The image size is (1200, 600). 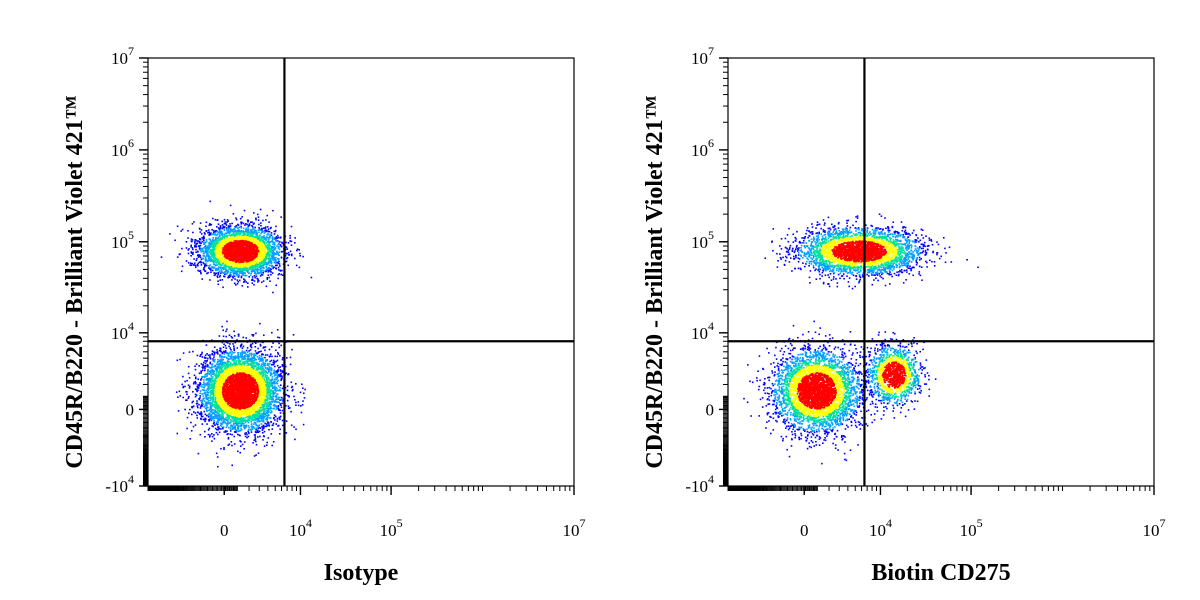 I want to click on x-axis-label: Biotin CD275, so click(x=940, y=573).